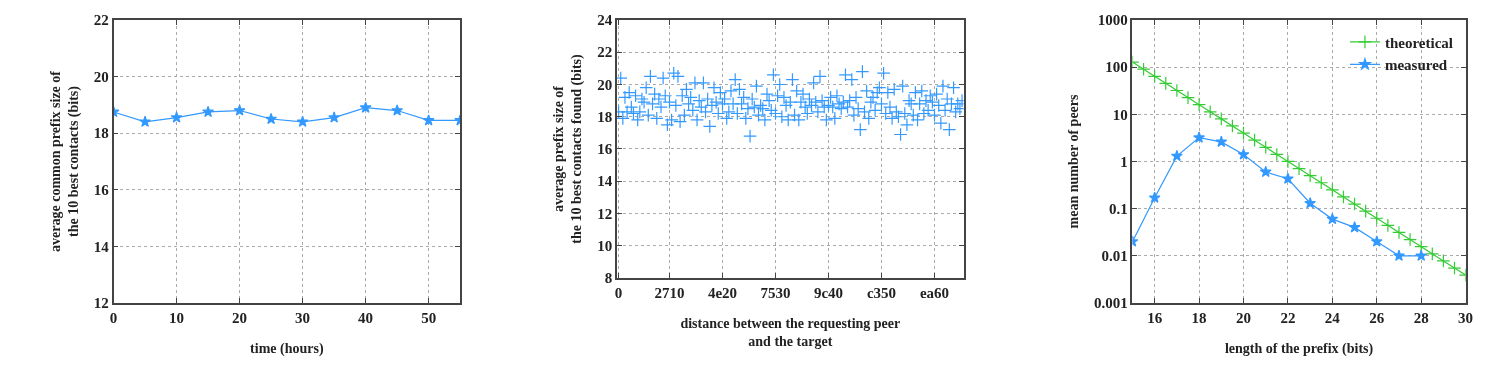  What do you see at coordinates (287, 348) in the screenshot?
I see `x-axis-title: time (hours)` at bounding box center [287, 348].